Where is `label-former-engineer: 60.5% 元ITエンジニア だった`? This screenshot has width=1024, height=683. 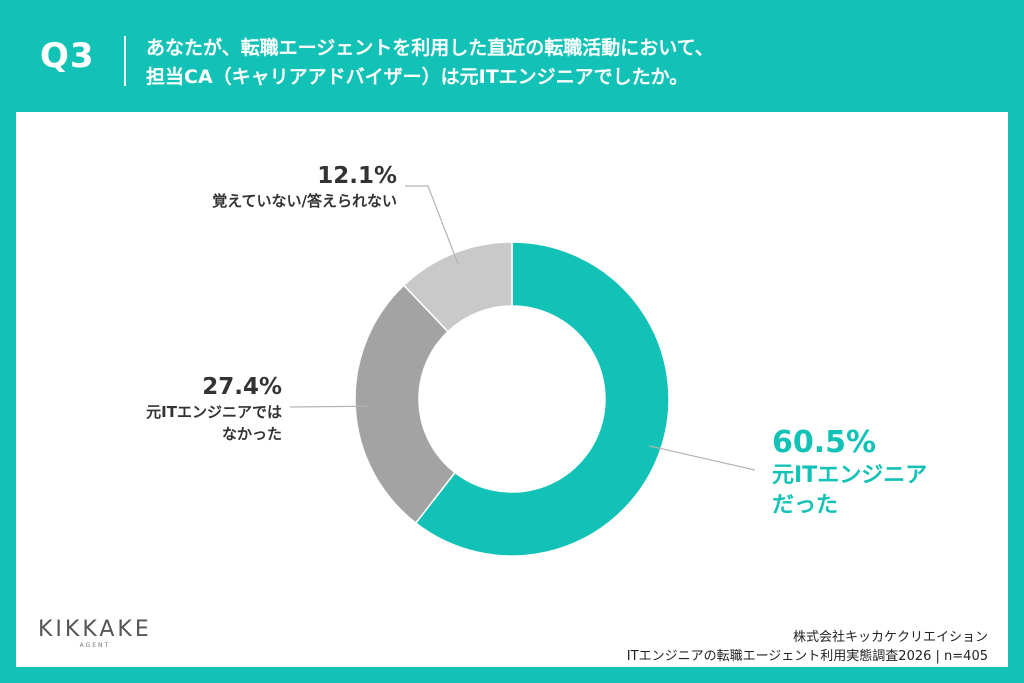 label-former-engineer: 60.5% 元ITエンジニア だった is located at coordinates (849, 473).